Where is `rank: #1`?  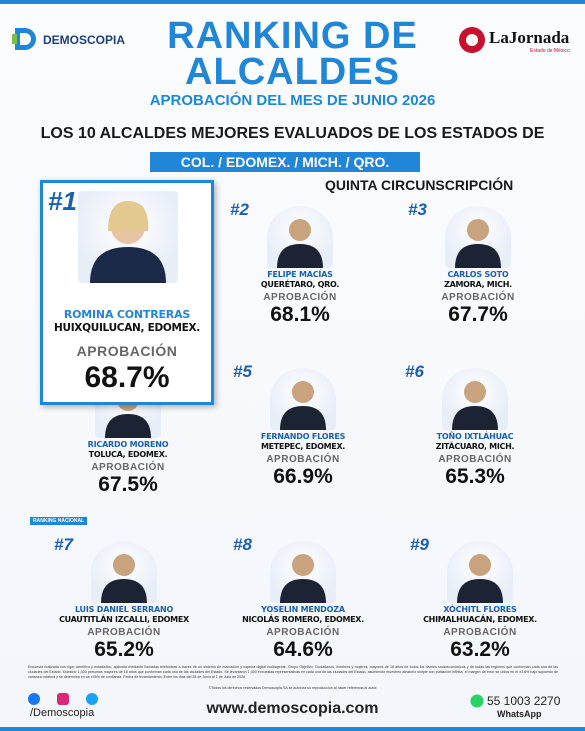
rank: #1 is located at coordinates (62, 201).